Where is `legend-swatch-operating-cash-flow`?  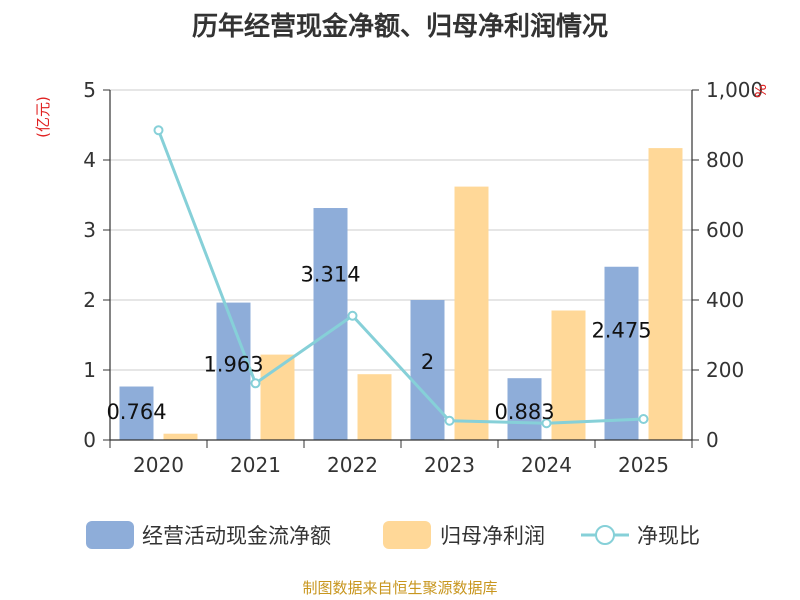
legend-swatch-operating-cash-flow is located at coordinates (110, 535).